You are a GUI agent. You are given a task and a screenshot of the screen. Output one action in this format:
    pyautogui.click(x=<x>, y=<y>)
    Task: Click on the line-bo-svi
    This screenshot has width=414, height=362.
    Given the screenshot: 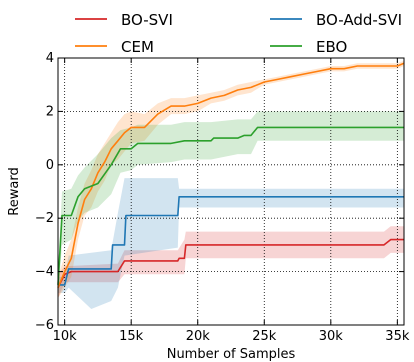 What is the action you would take?
    pyautogui.click(x=230, y=263)
    